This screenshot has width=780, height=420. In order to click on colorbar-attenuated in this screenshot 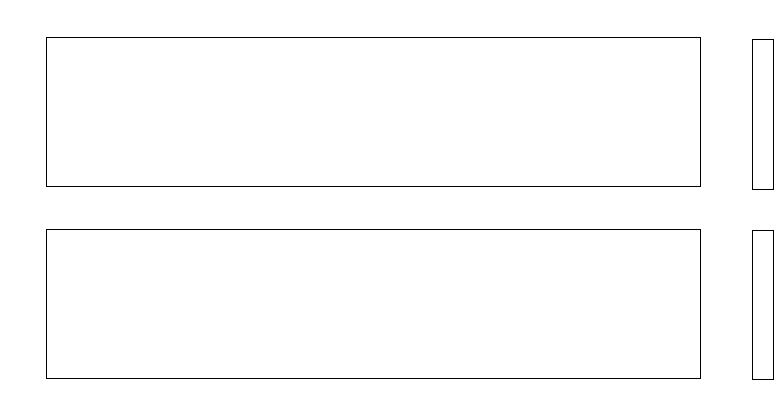, I will do `click(763, 114)`.